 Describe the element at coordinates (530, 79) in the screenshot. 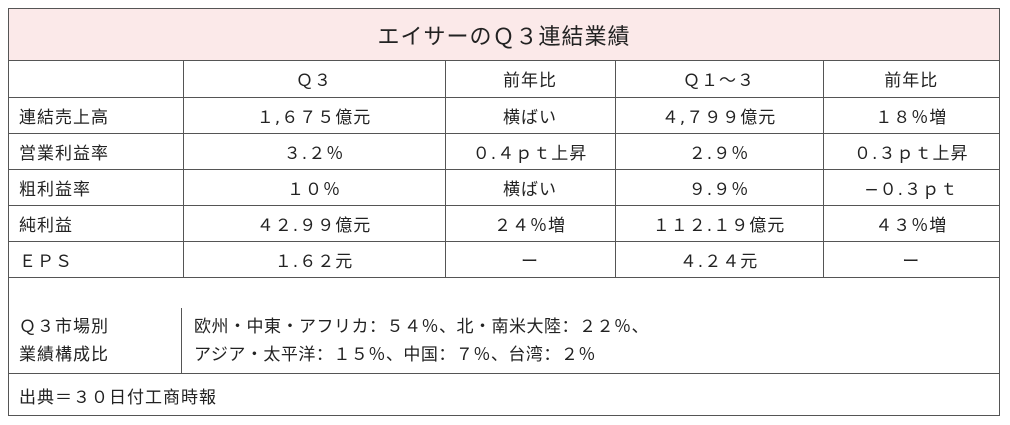

I see `header-cell-q3-yoy: 前年比` at that location.